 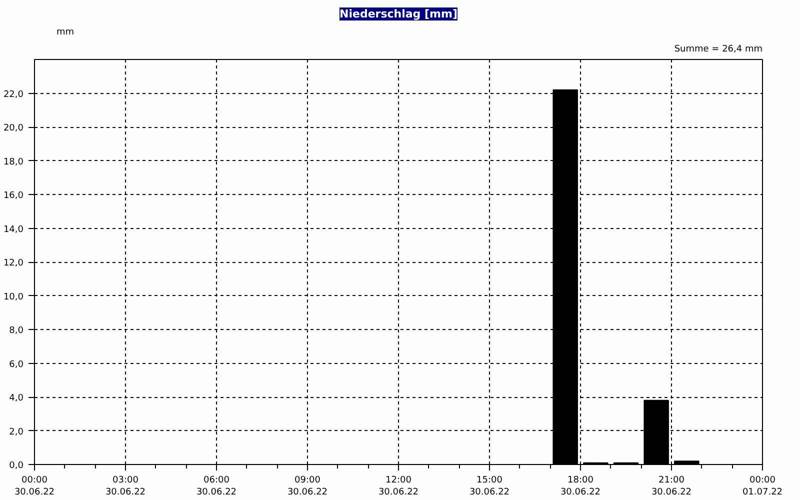 I want to click on x-tick-label: 03:00 30.06.22, so click(x=125, y=487).